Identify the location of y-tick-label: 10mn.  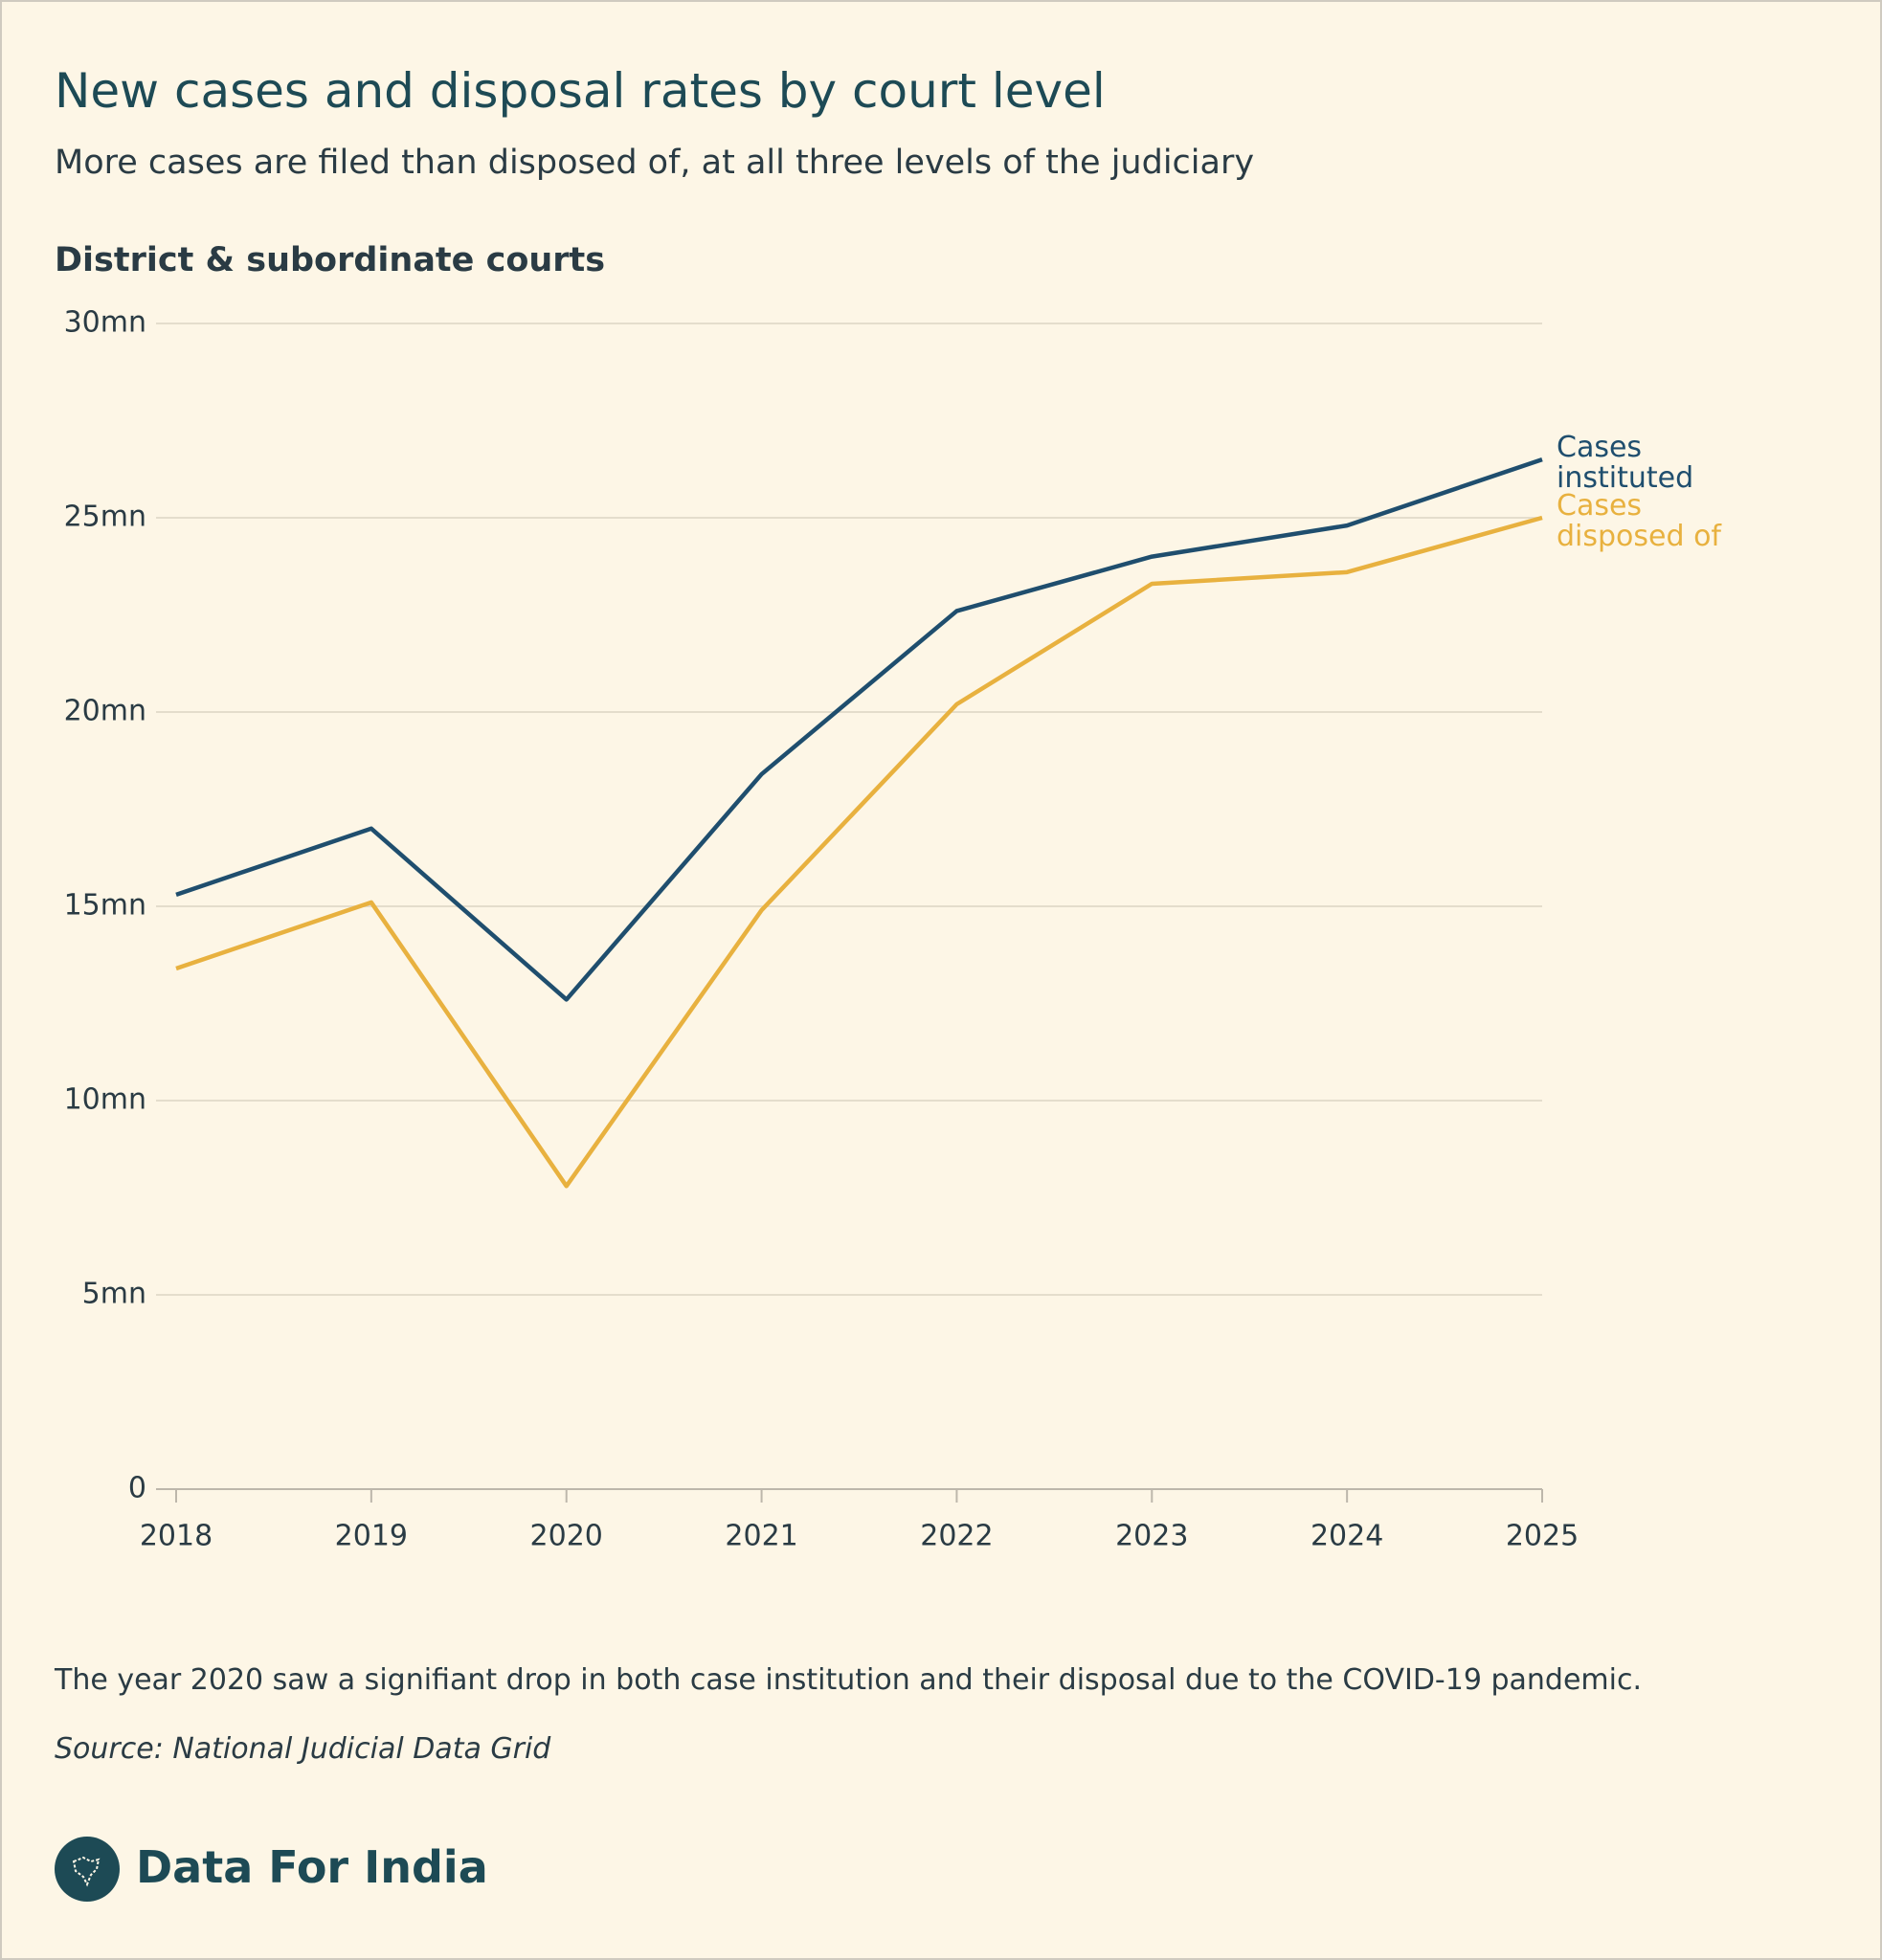
(105, 1100).